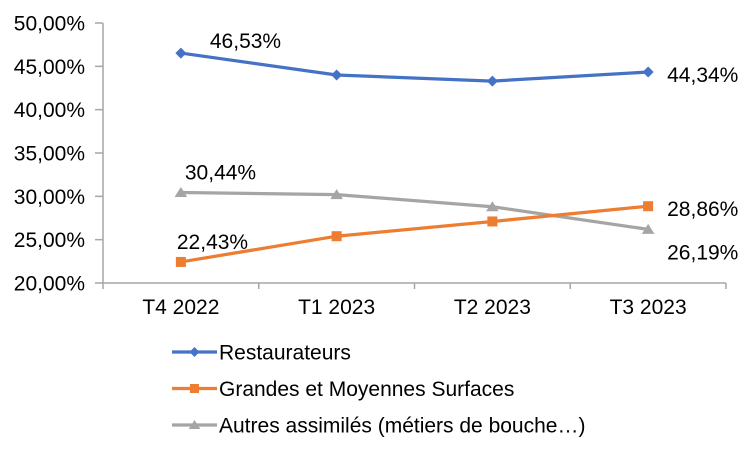 The image size is (750, 450). Describe the element at coordinates (245, 41) in the screenshot. I see `data-label: 46,53%` at that location.